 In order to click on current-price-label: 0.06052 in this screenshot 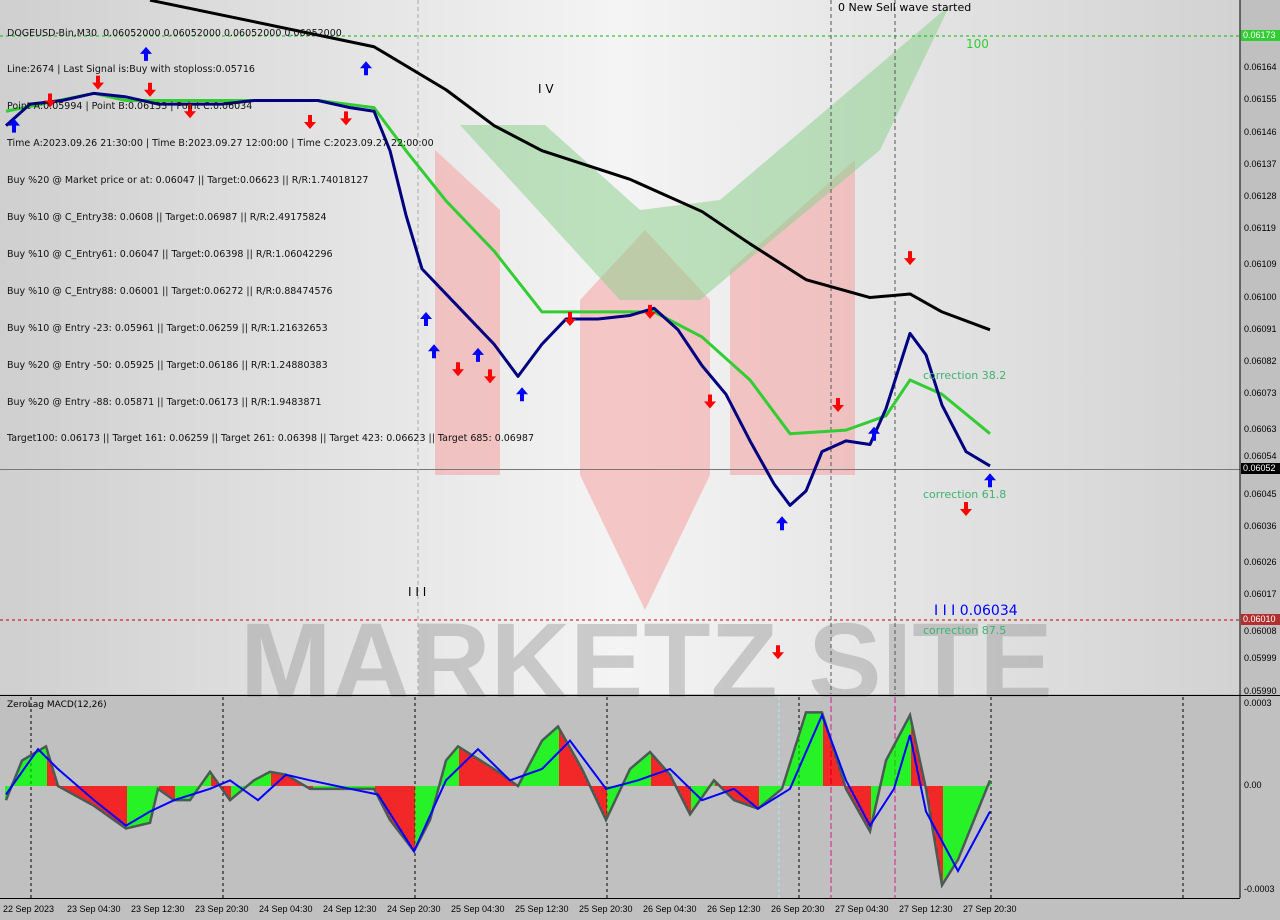, I will do `click(1260, 468)`.